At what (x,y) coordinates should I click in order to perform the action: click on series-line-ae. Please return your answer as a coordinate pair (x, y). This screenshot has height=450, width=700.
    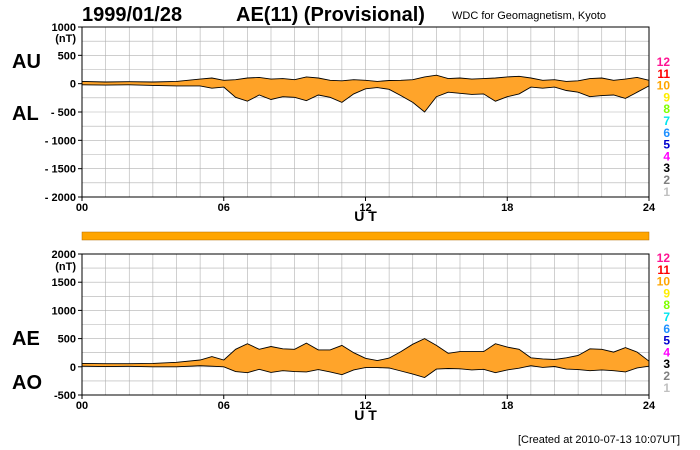
    Looking at the image, I should click on (365, 351).